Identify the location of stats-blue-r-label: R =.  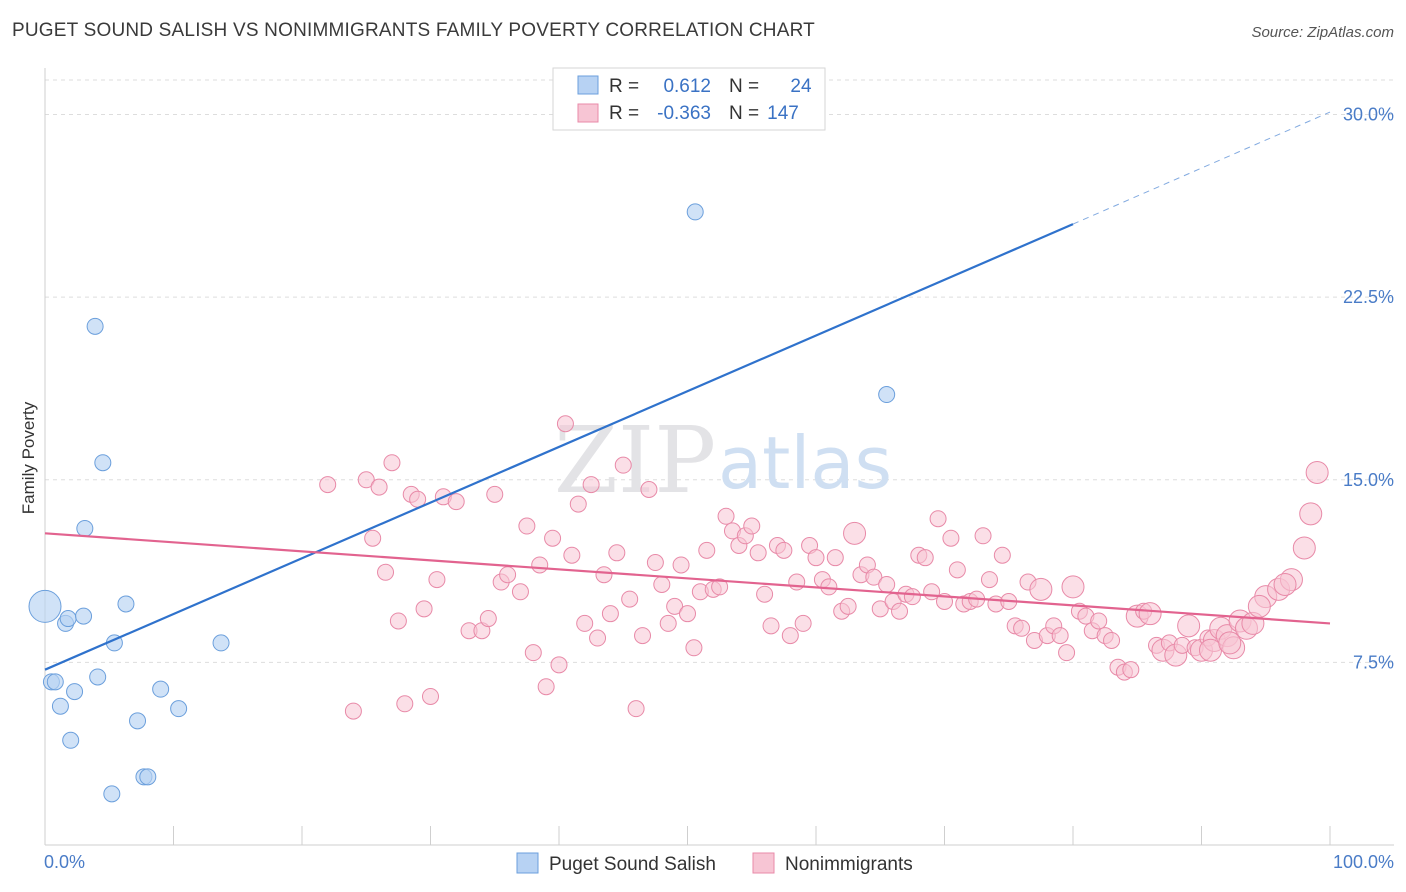
(624, 86).